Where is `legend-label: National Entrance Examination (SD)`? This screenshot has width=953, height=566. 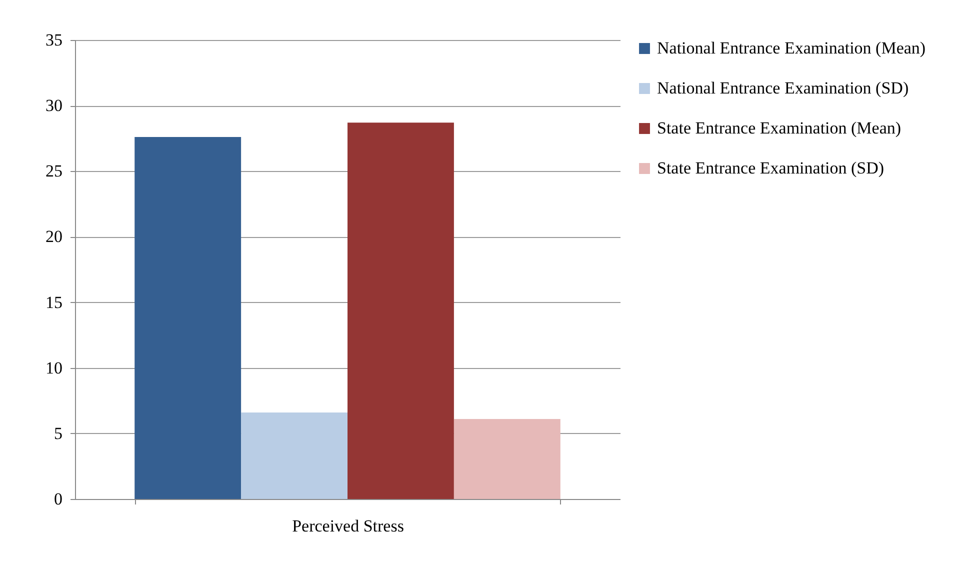 legend-label: National Entrance Examination (SD) is located at coordinates (783, 88).